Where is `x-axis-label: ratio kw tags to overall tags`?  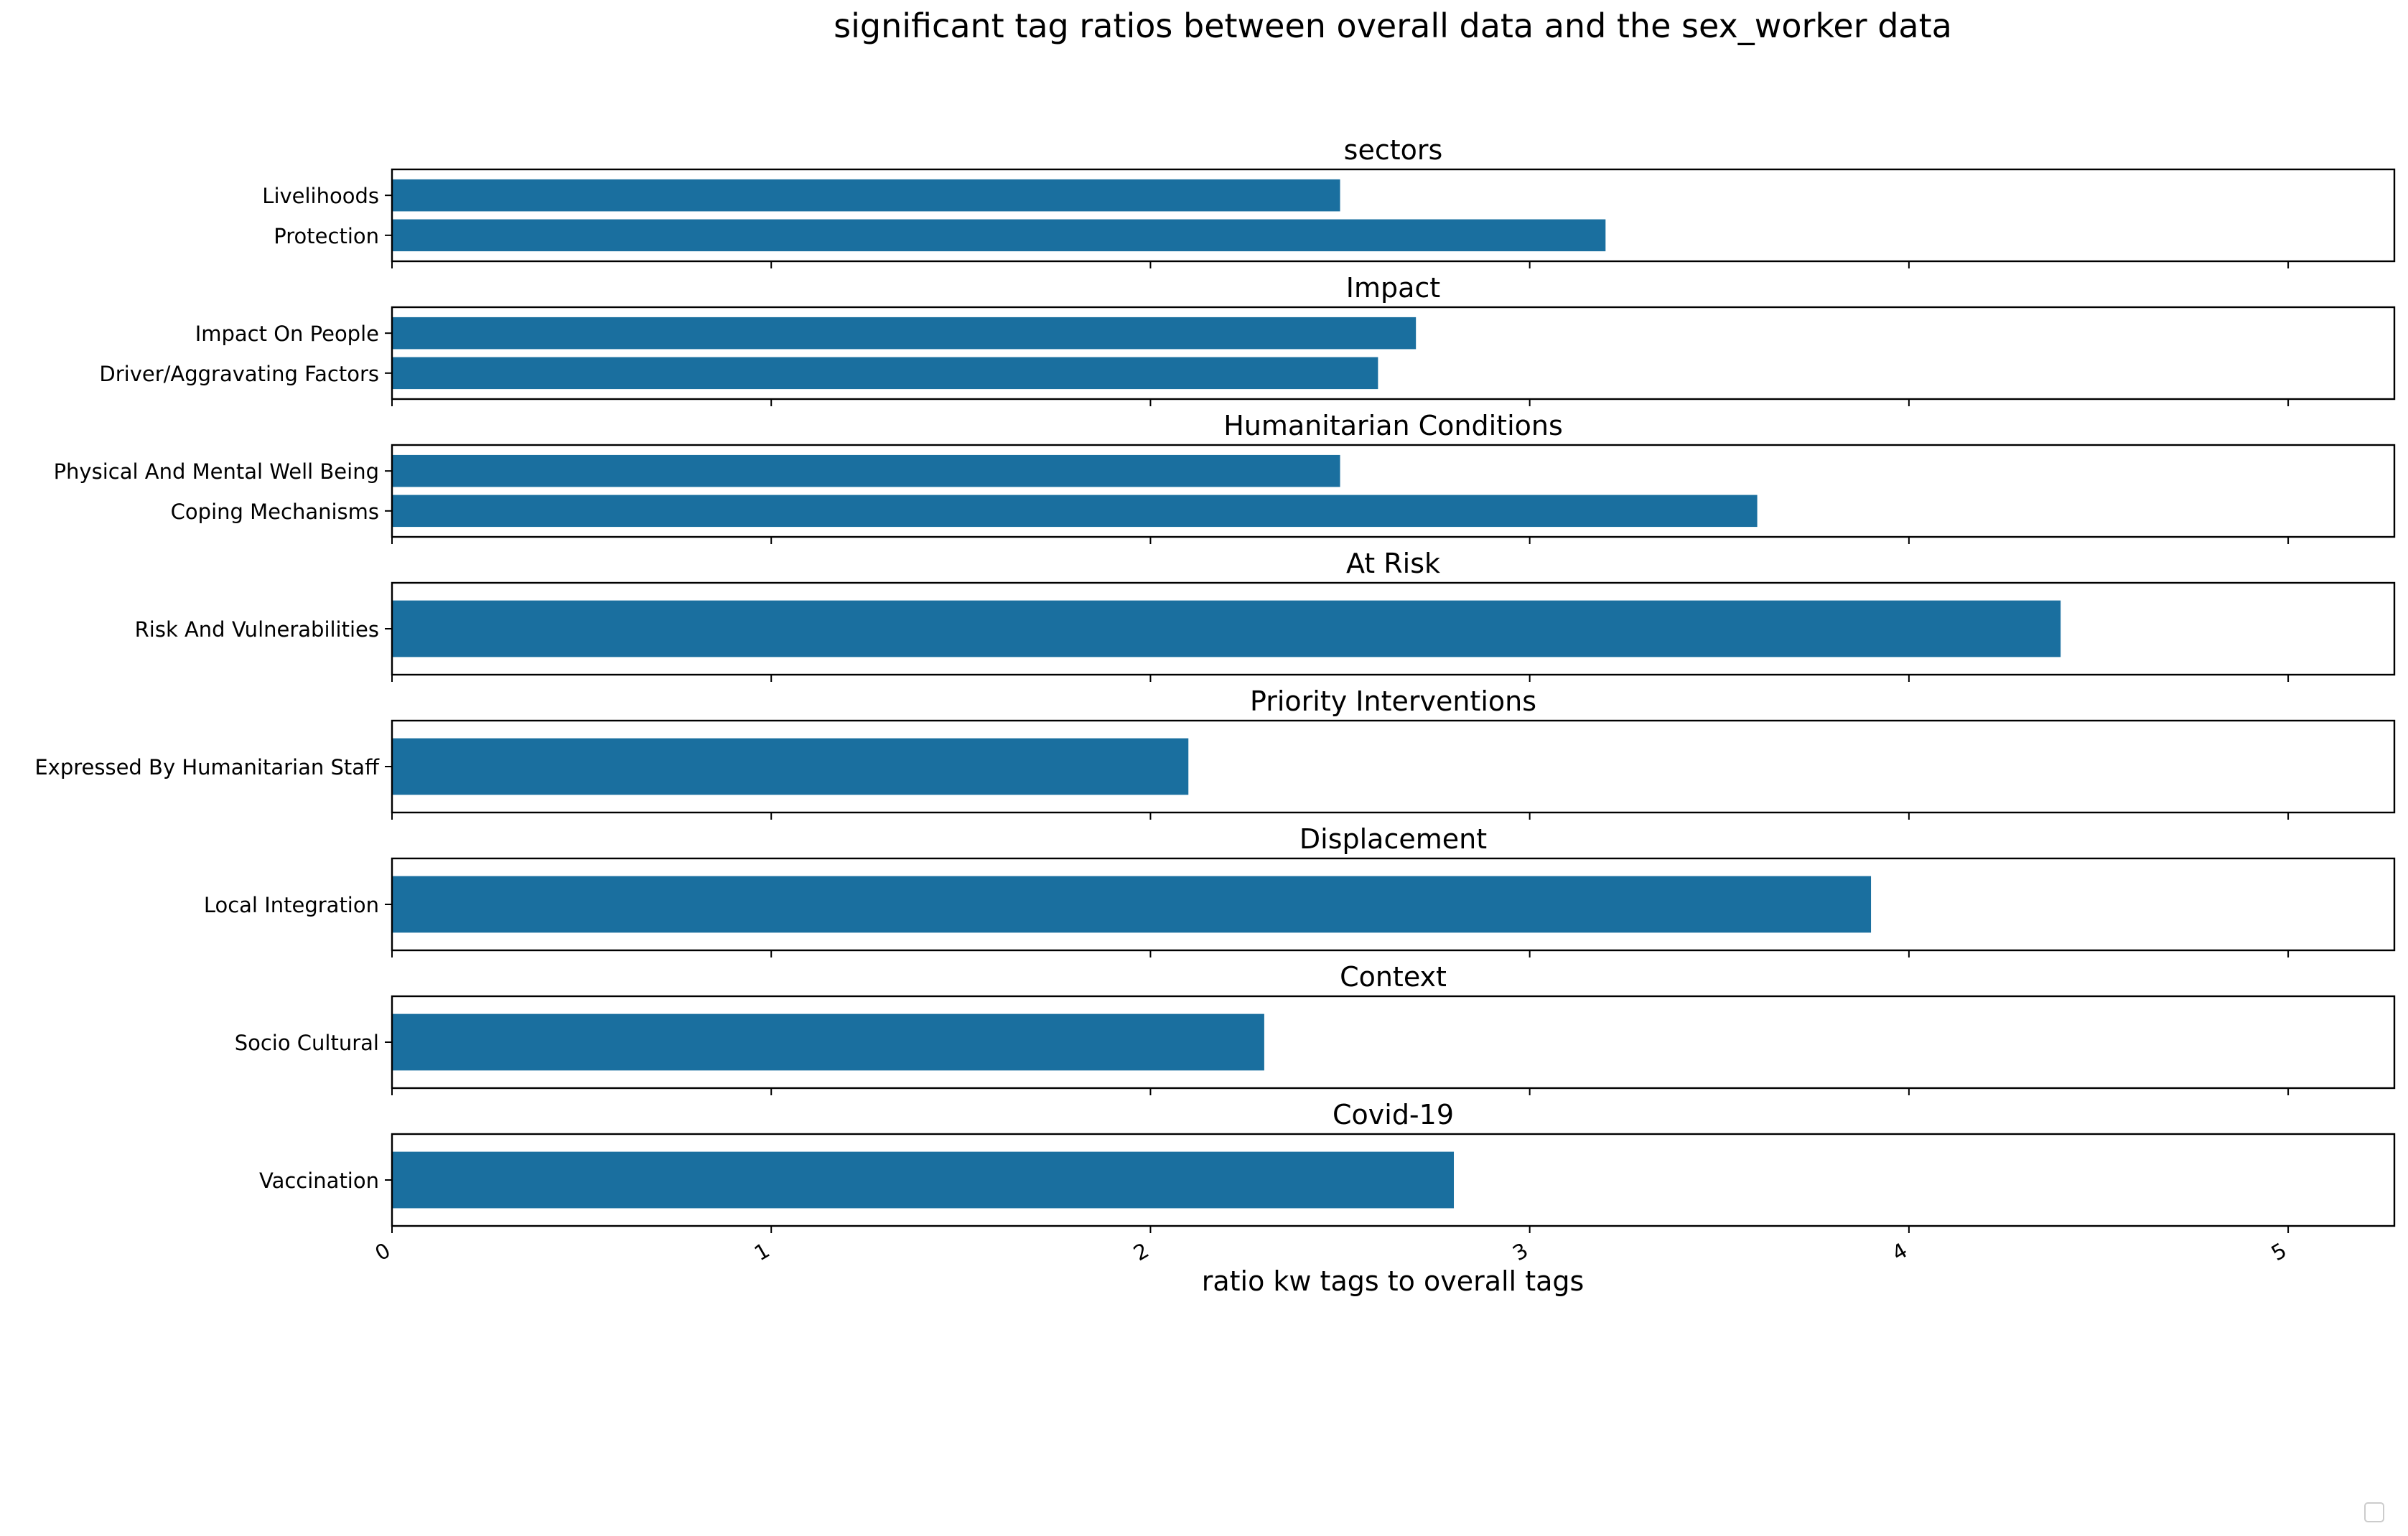
x-axis-label: ratio kw tags to overall tags is located at coordinates (1393, 1281).